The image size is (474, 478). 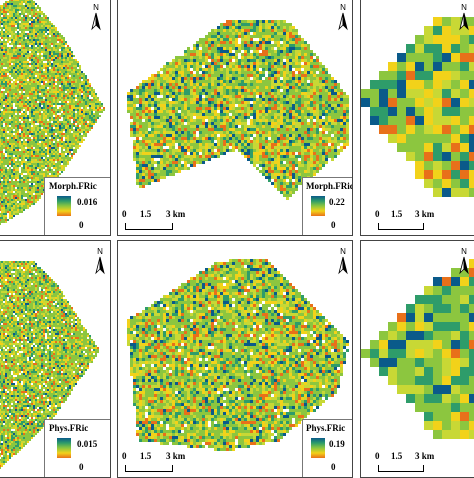 I want to click on legend: Phys.FRic 0.015 0, so click(x=77, y=448).